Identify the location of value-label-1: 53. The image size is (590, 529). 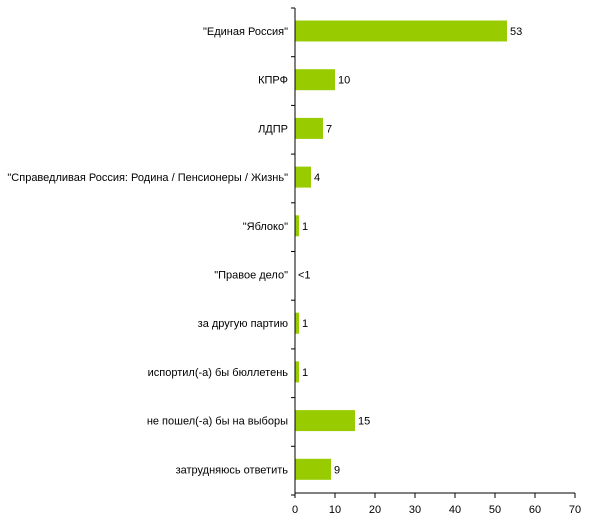
(516, 32).